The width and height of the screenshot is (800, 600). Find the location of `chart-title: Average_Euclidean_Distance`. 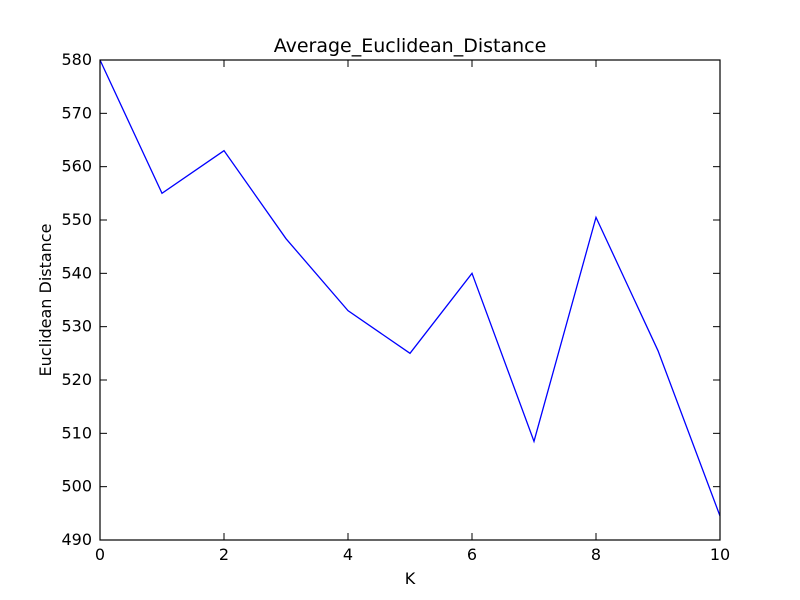

chart-title: Average_Euclidean_Distance is located at coordinates (410, 46).